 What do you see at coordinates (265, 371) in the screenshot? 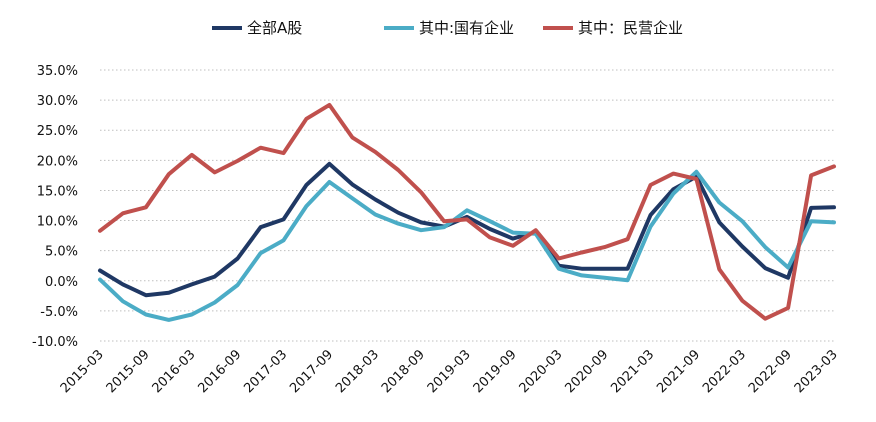
I see `x-tick-label: 2017-03` at bounding box center [265, 371].